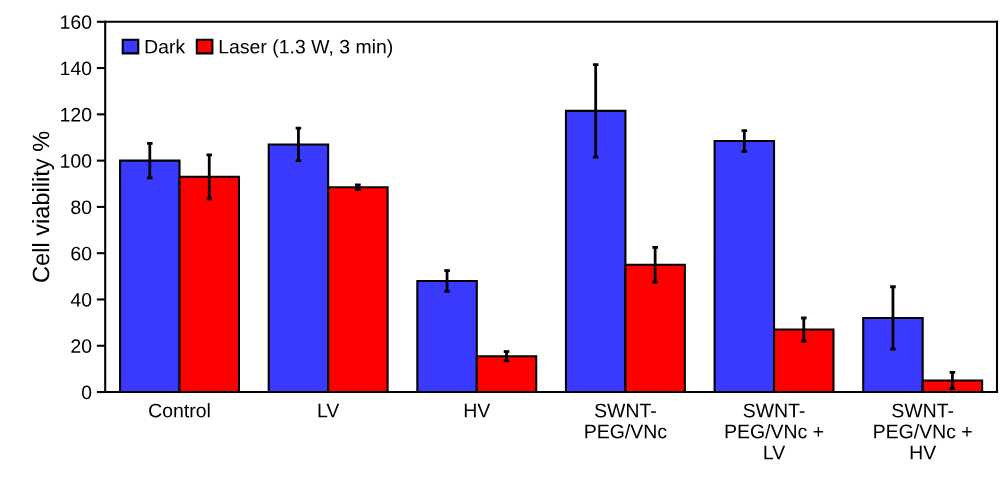 The width and height of the screenshot is (1002, 484). What do you see at coordinates (86, 392) in the screenshot?
I see `y-tick-label: 0` at bounding box center [86, 392].